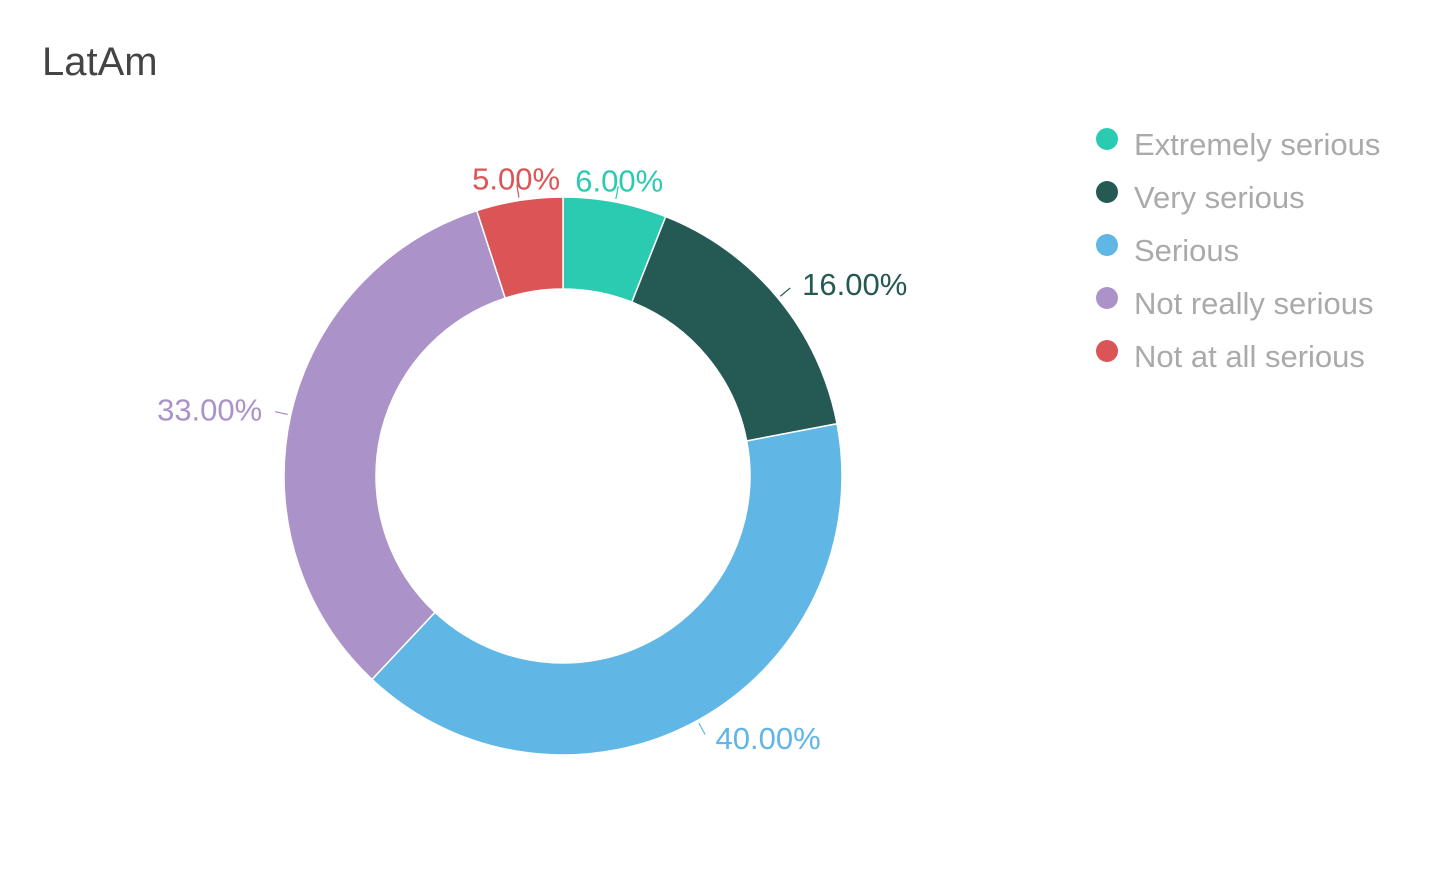 The width and height of the screenshot is (1434, 874). I want to click on legend-label: Not at all serious, so click(1249, 356).